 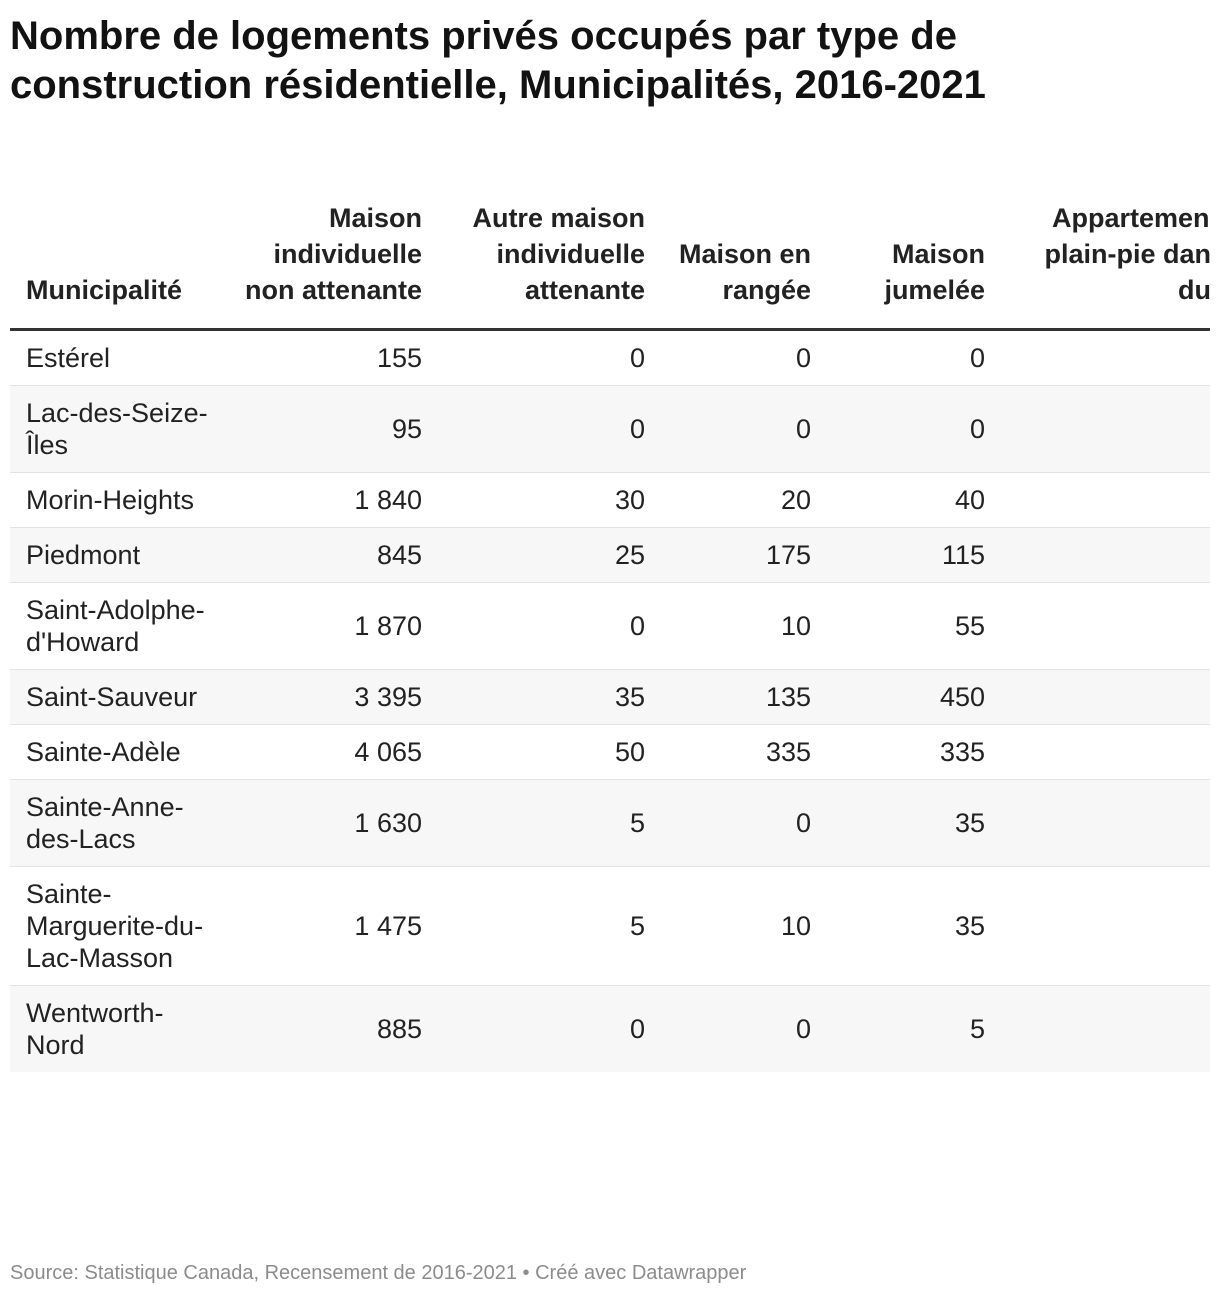 I want to click on column-header-maison-en-rangee: Maison en rangée, so click(x=744, y=272).